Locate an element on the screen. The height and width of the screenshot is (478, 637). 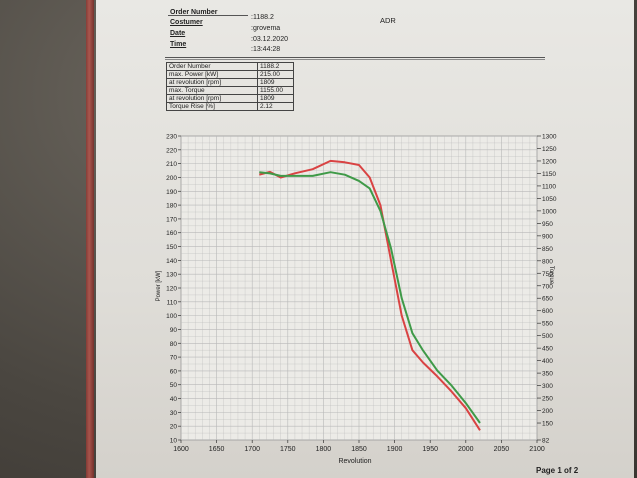
y-tick-label: 110 is located at coordinates (172, 302).